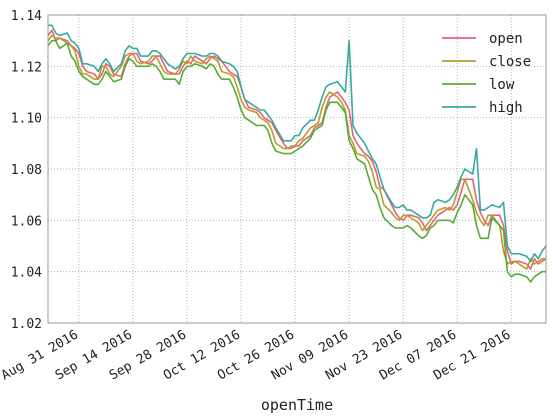 Image resolution: width=553 pixels, height=420 pixels. I want to click on y-tick-label: 1.06, so click(26, 221).